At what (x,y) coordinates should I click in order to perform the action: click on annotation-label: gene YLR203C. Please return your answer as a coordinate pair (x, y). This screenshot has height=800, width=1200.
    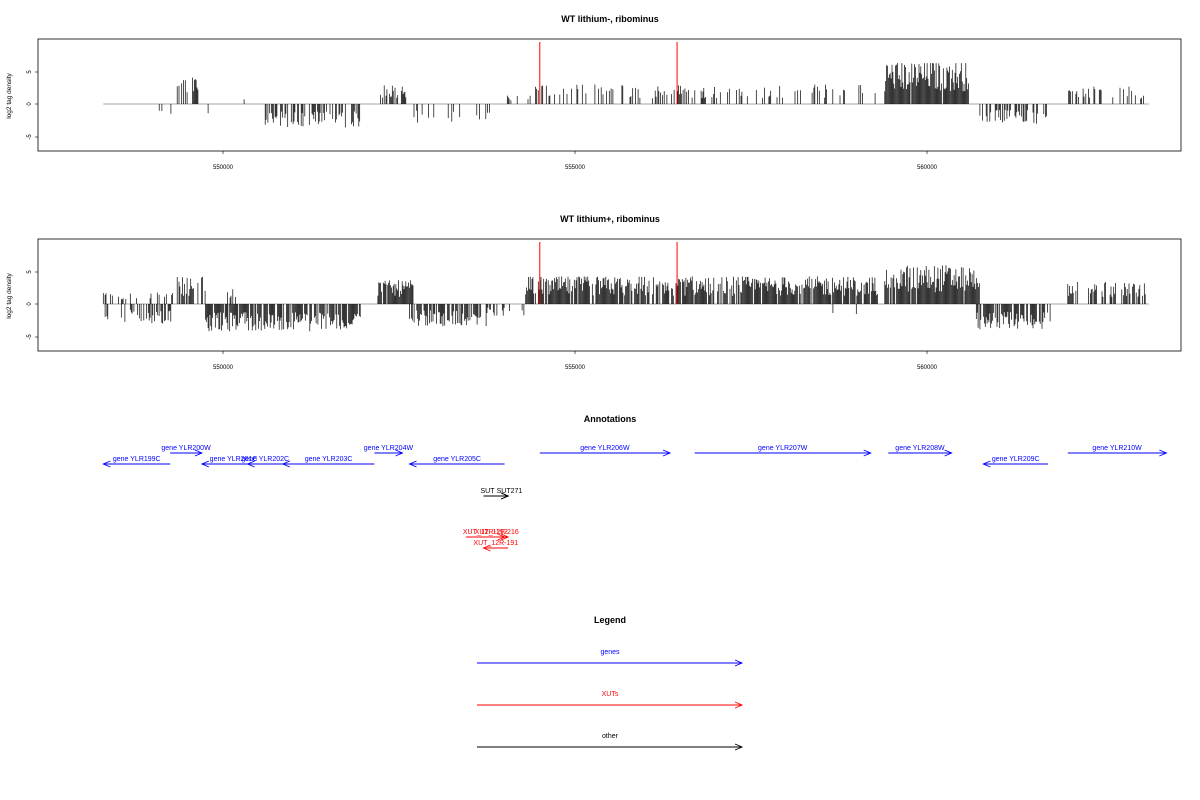
    Looking at the image, I should click on (329, 459).